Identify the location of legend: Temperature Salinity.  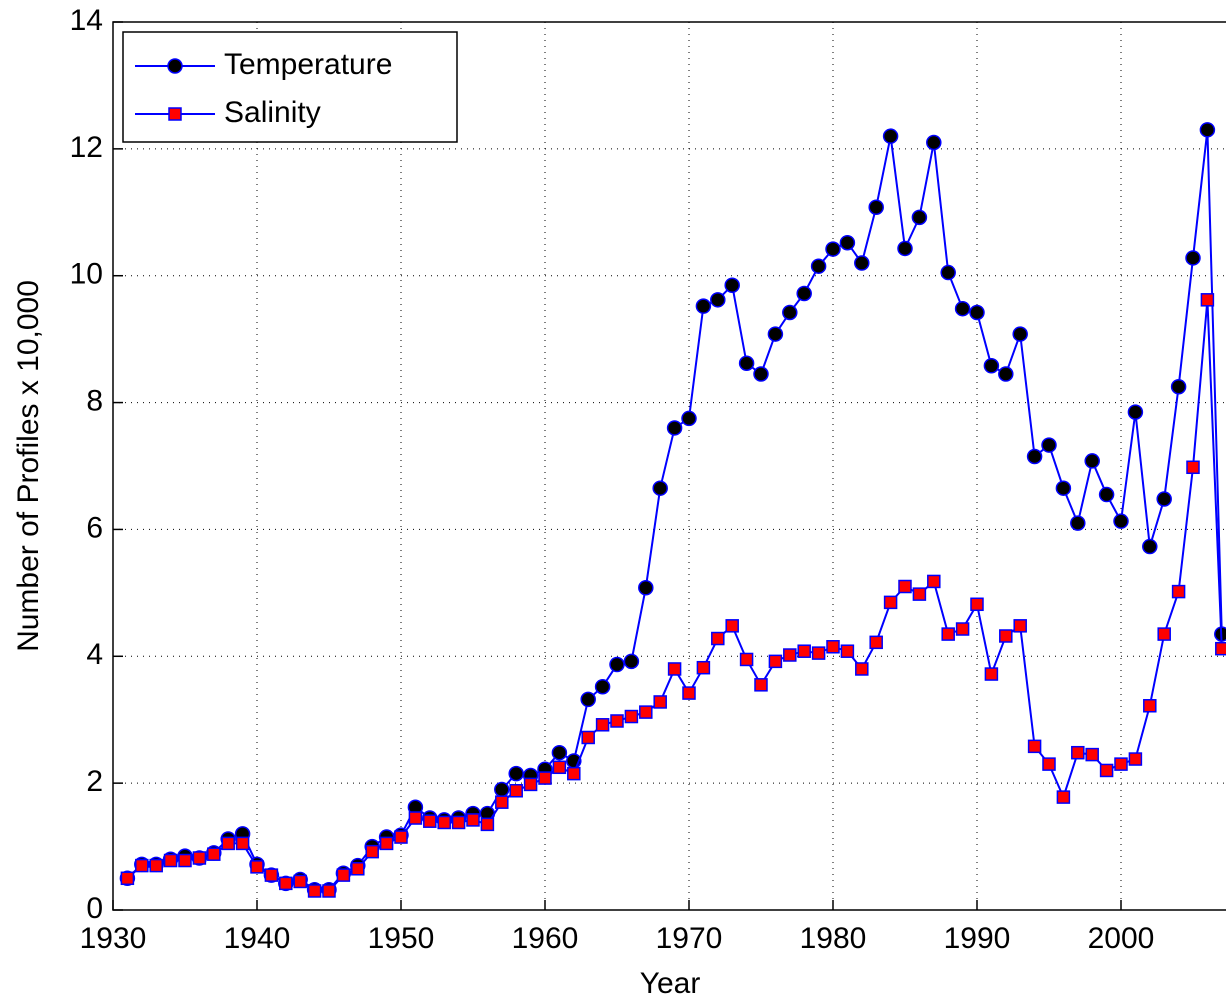
(290, 87).